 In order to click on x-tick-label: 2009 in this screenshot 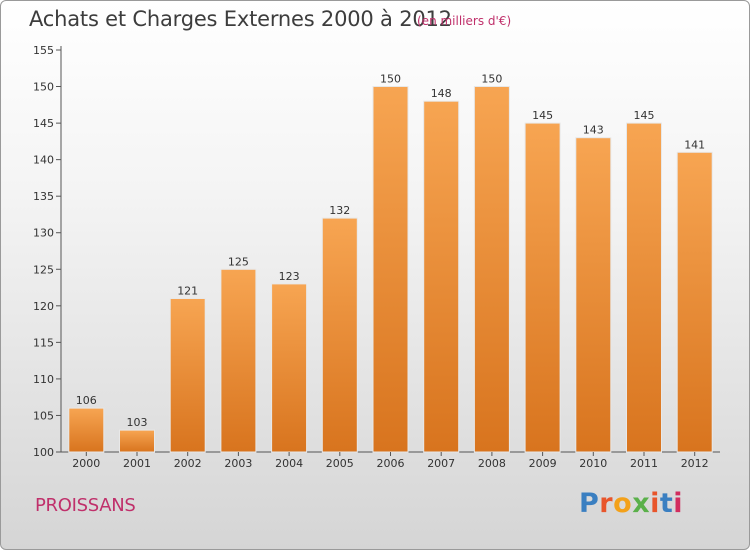, I will do `click(543, 463)`.